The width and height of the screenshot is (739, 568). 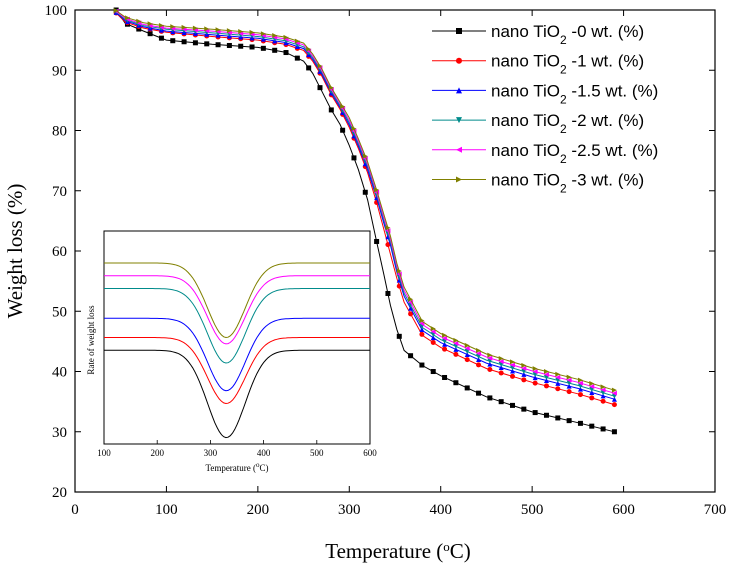 What do you see at coordinates (370, 453) in the screenshot?
I see `inset-x-tick-label: 600` at bounding box center [370, 453].